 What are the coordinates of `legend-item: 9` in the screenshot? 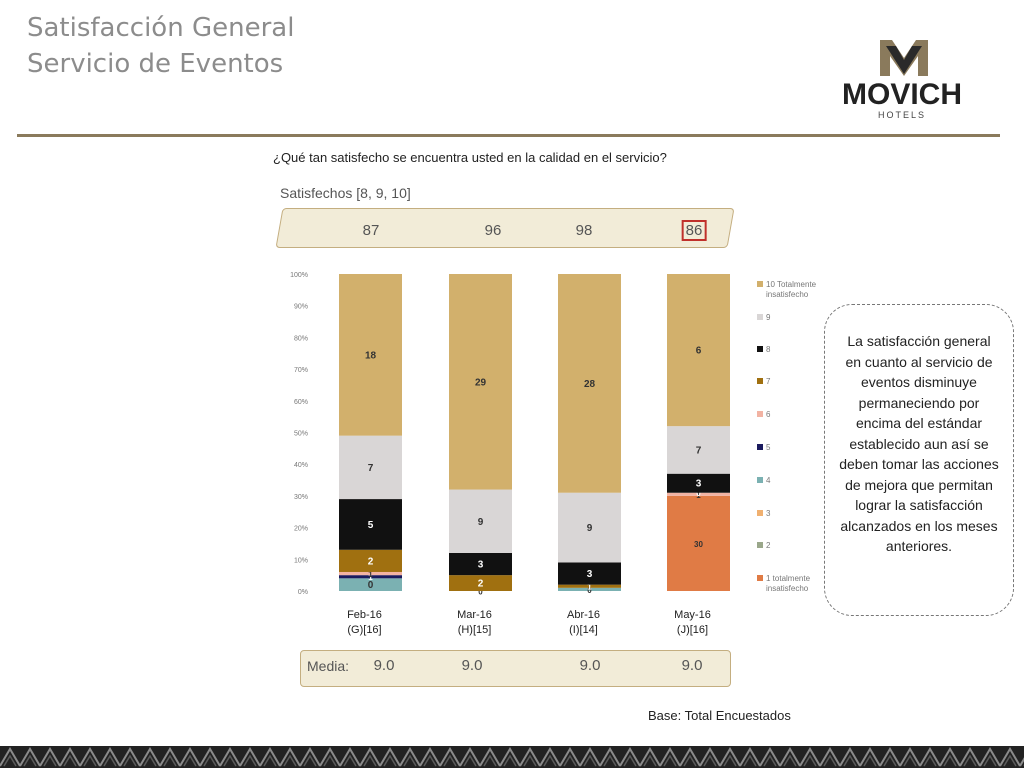 It's located at (763, 318).